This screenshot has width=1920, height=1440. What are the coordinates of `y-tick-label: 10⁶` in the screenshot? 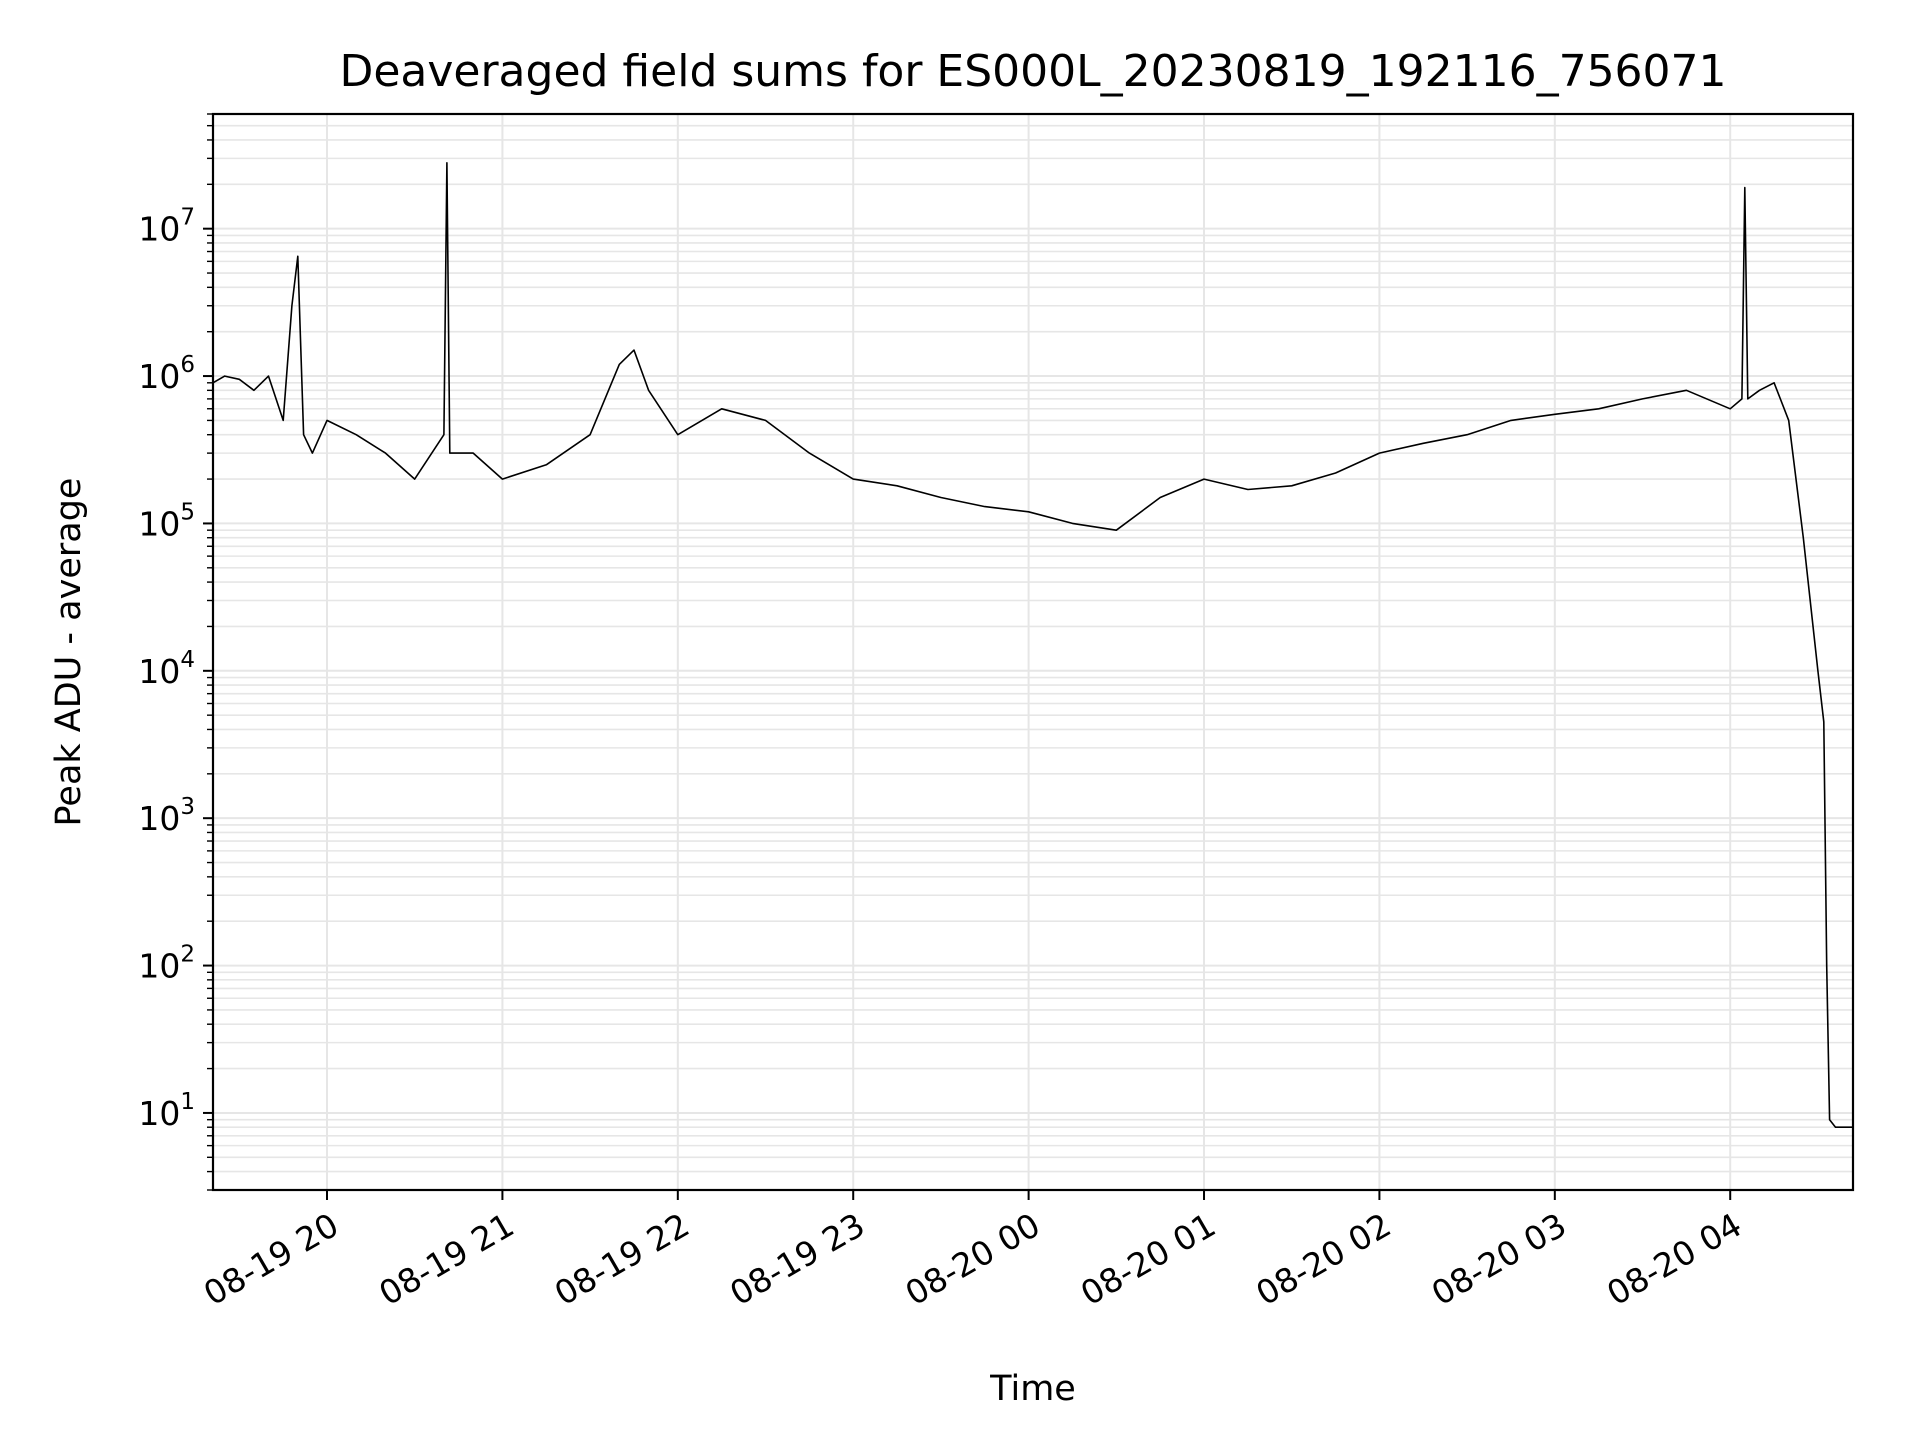 It's located at (166, 374).